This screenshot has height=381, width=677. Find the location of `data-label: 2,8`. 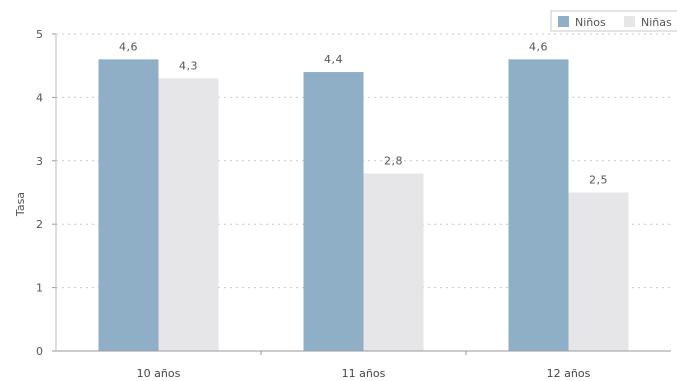

data-label: 2,8 is located at coordinates (393, 160).